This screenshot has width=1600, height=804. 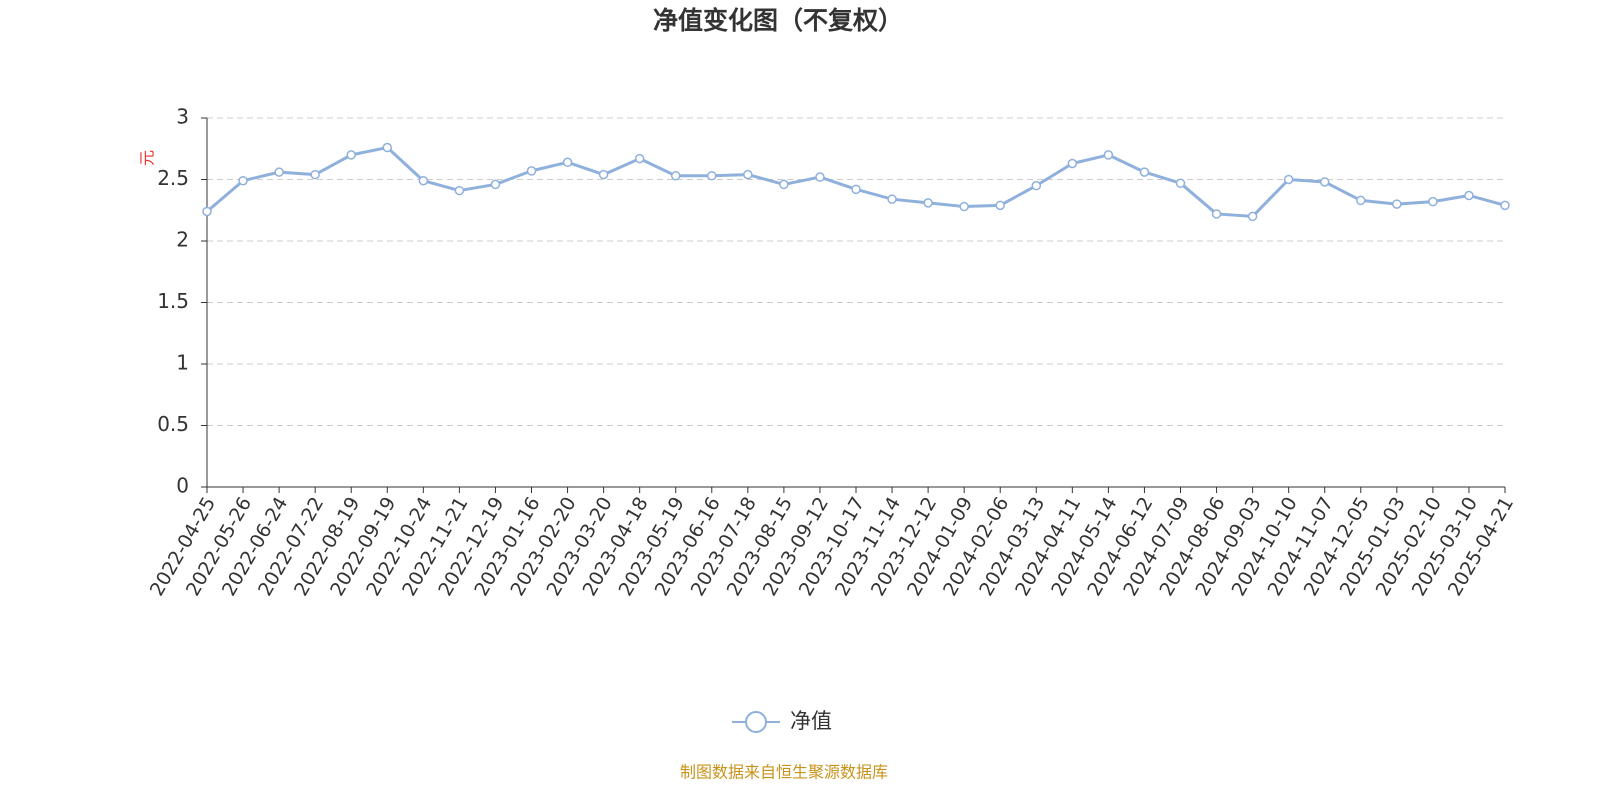 What do you see at coordinates (778, 20) in the screenshot?
I see `chart-title: 净值变化图（不复权）` at bounding box center [778, 20].